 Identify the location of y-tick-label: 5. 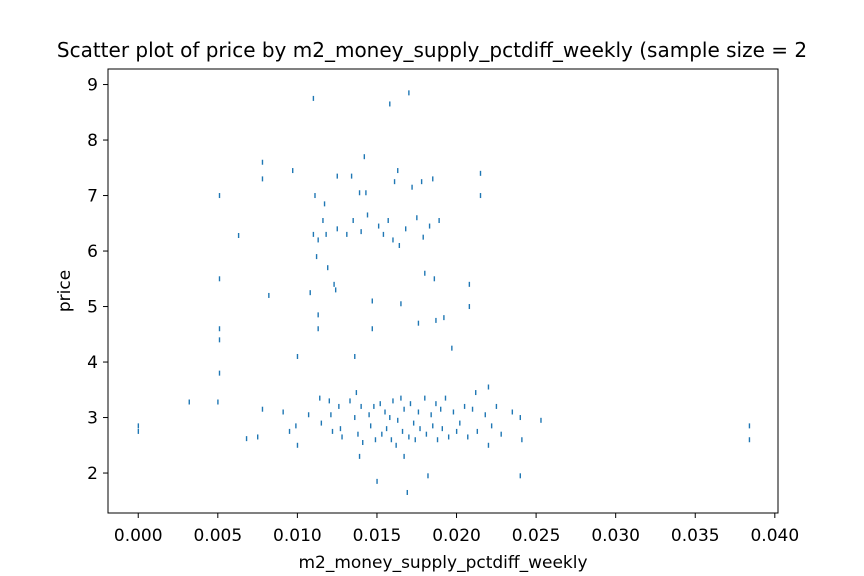
(92, 308).